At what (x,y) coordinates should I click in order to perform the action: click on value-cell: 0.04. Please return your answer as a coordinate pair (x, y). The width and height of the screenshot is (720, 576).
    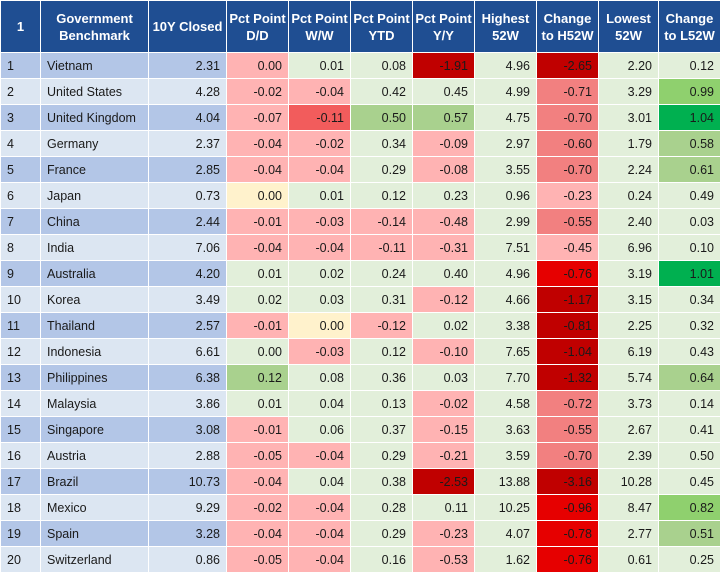
    Looking at the image, I should click on (319, 481).